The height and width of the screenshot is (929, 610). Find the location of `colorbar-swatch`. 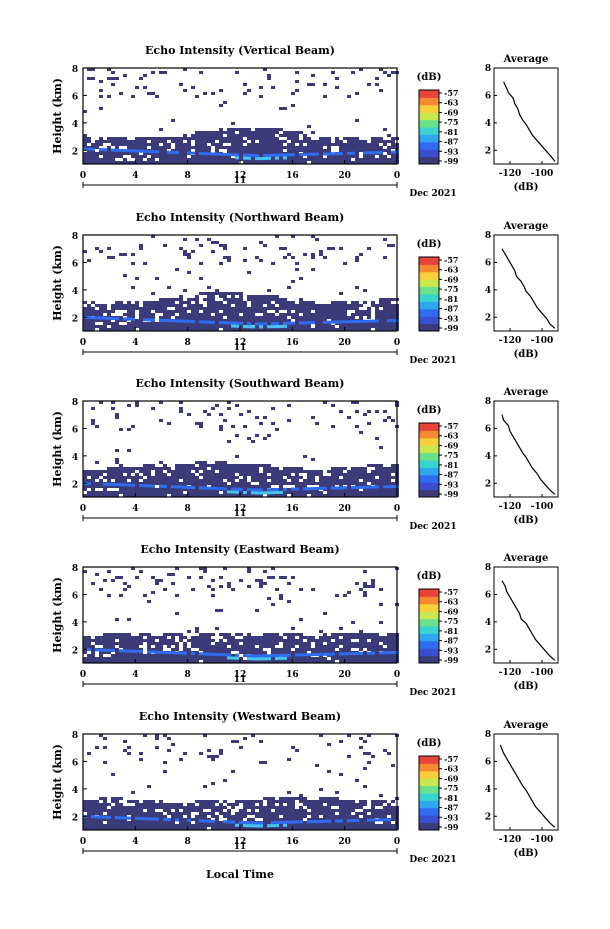

colorbar-swatch is located at coordinates (429, 811).